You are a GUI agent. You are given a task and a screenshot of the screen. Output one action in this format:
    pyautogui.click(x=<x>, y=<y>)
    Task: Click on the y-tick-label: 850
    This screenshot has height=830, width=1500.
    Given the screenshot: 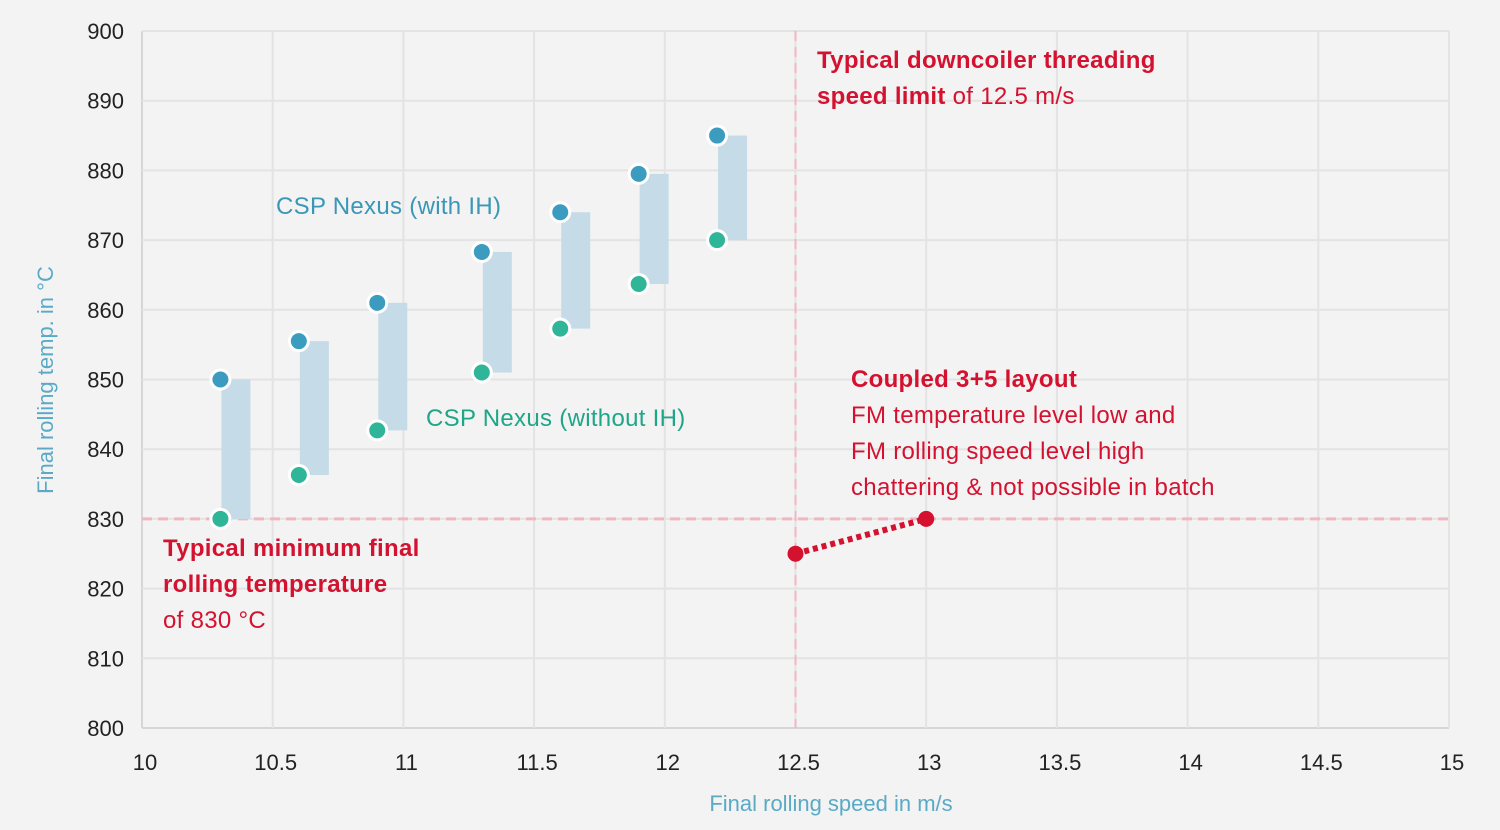 What is the action you would take?
    pyautogui.click(x=105, y=380)
    